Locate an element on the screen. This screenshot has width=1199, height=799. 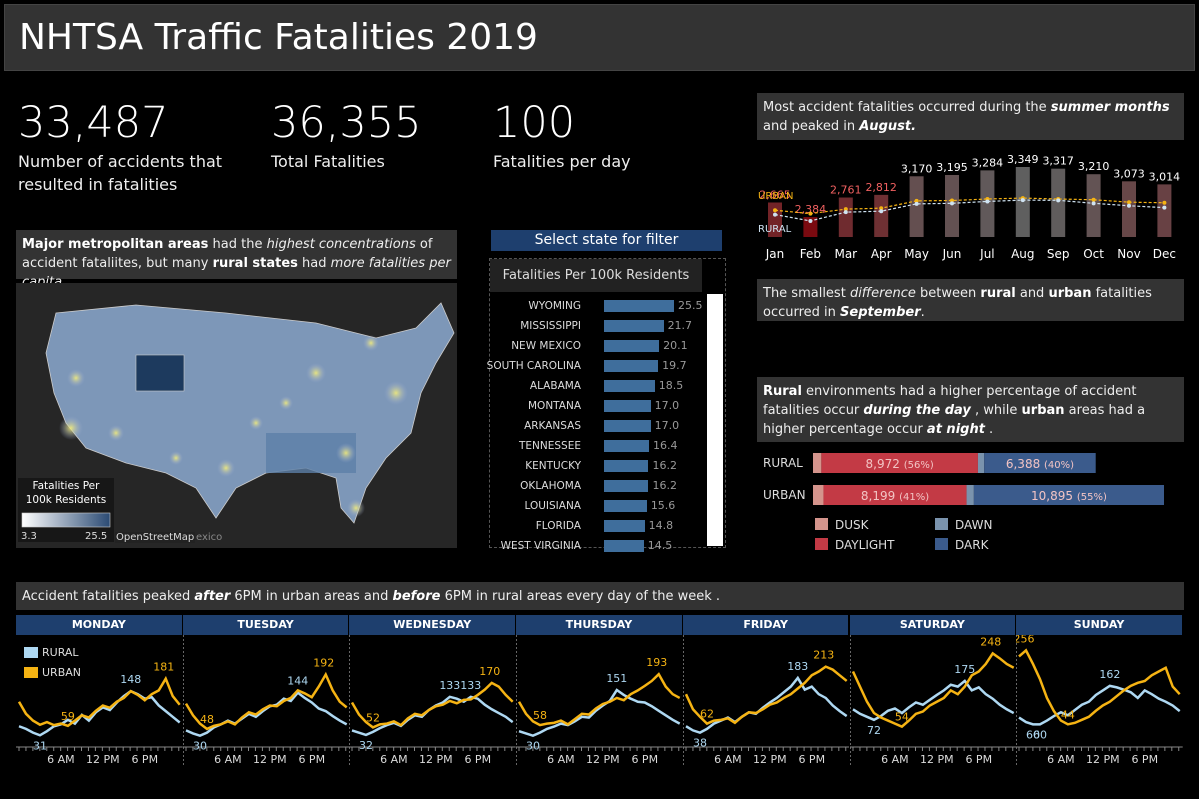
legend-swatch-dusk is located at coordinates (821, 524).